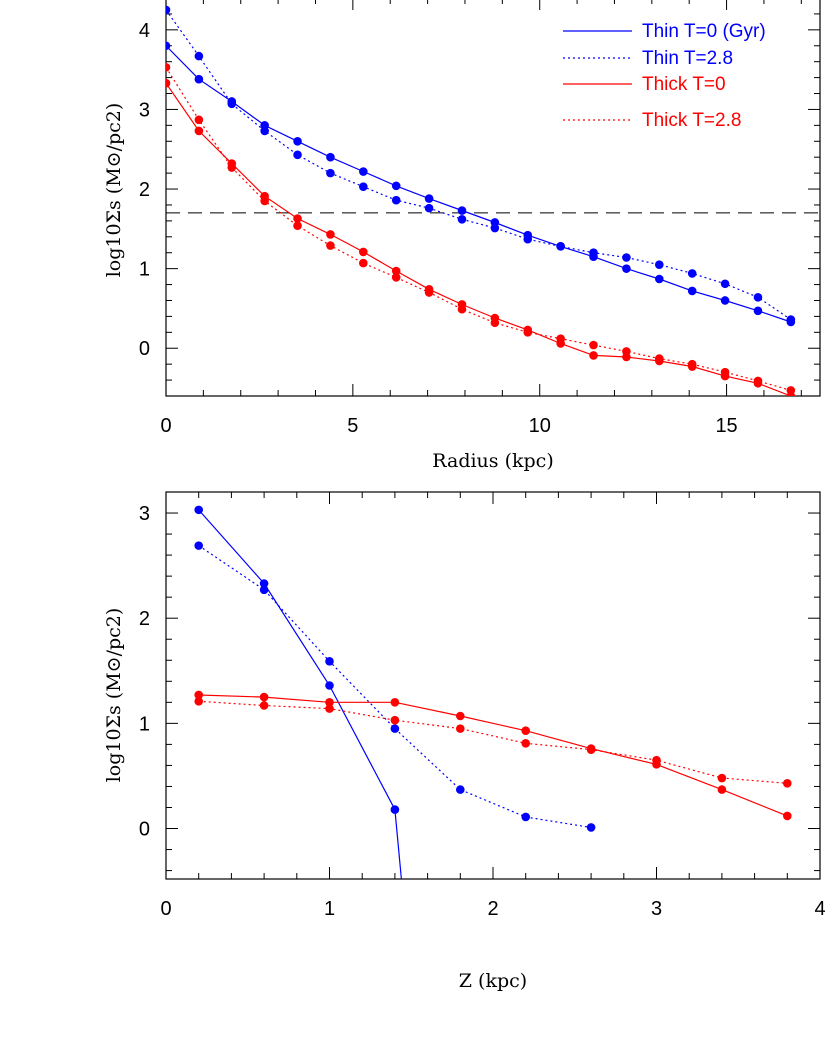 The image size is (831, 1056). I want to click on legend-label-3: Thick T=2.8, so click(691, 120).